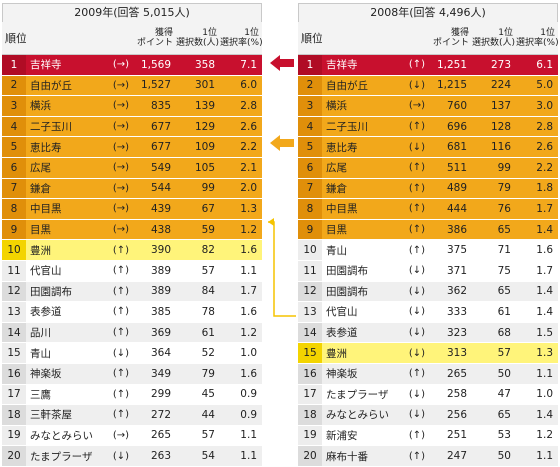 This screenshot has height=467, width=560. What do you see at coordinates (428, 230) in the screenshot?
I see `table-row: 9 目黒 (↑) 386 65 1.4` at bounding box center [428, 230].